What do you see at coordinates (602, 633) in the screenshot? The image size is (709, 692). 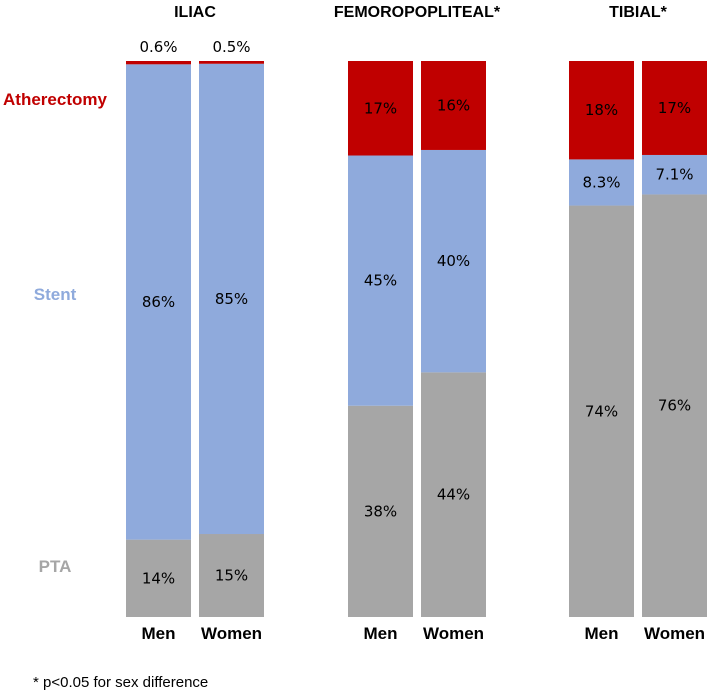 I see `category-label-tibial-men: Men` at bounding box center [602, 633].